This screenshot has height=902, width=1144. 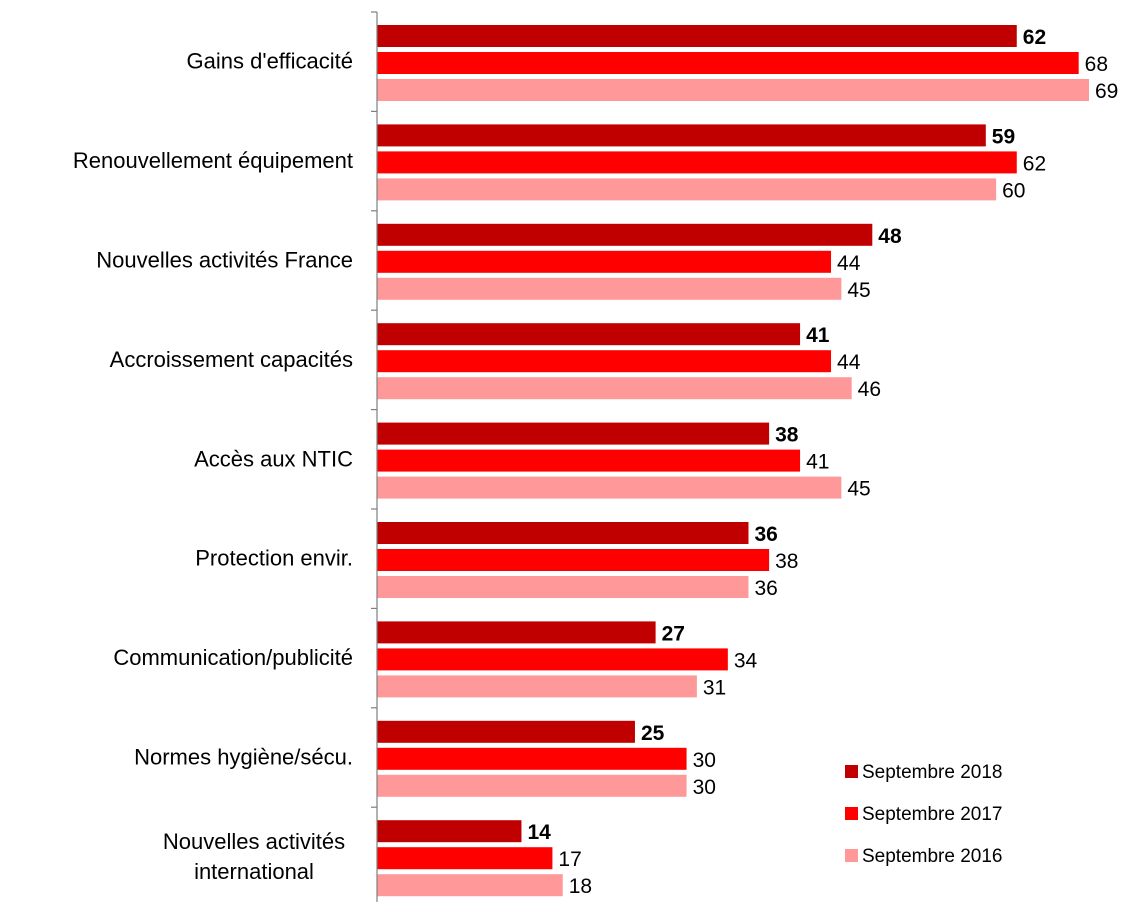 I want to click on legend-label: Septembre 2017, so click(x=932, y=814).